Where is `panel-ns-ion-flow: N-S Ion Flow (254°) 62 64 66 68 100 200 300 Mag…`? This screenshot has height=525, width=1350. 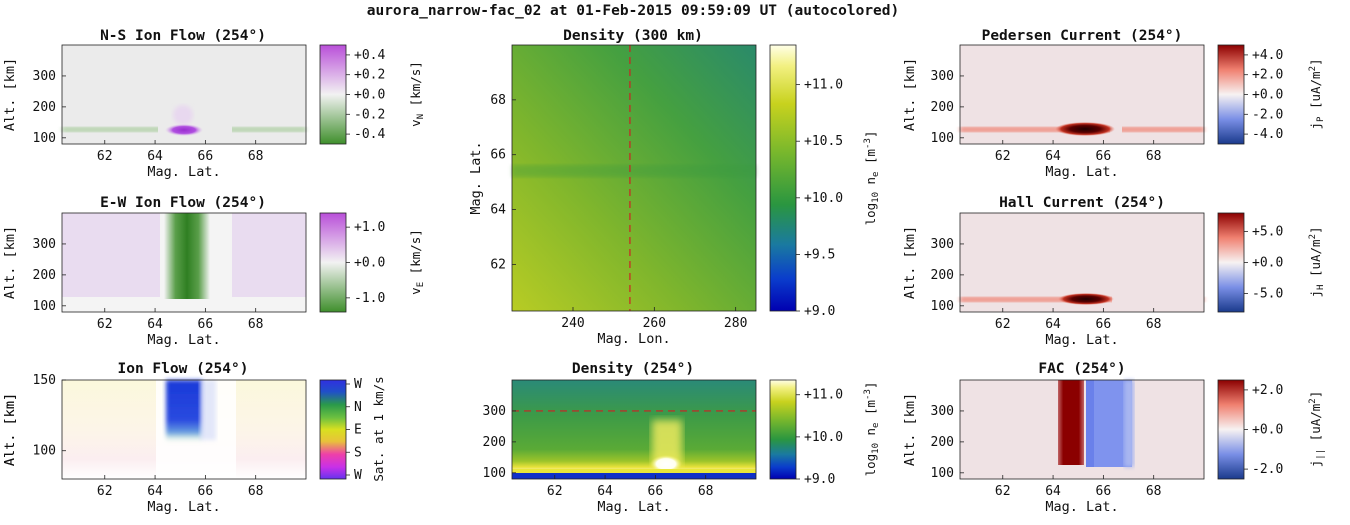 panel-ns-ion-flow: N-S Ion Flow (254°) 62 64 66 68 100 200 300 Mag… is located at coordinates (154, 104).